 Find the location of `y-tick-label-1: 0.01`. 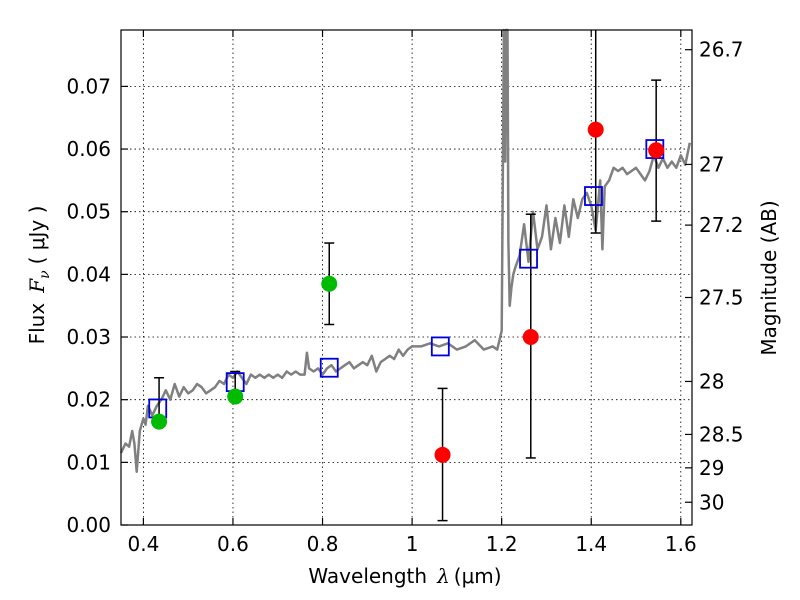

y-tick-label-1: 0.01 is located at coordinates (88, 462).